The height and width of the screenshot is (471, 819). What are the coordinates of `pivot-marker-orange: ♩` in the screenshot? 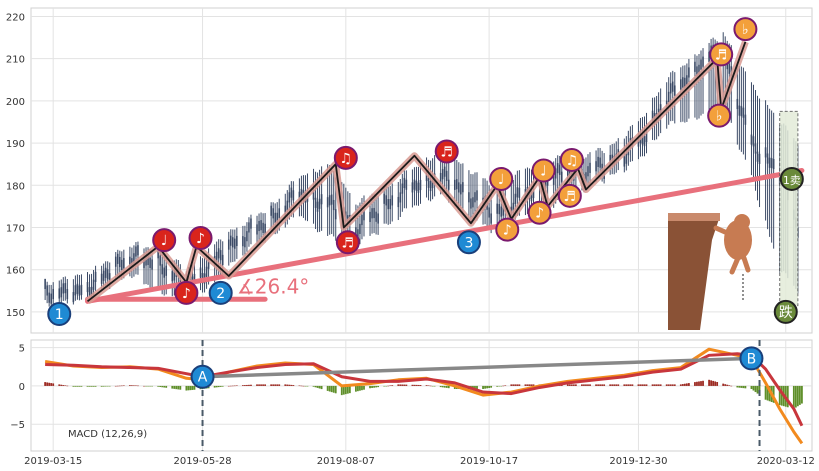 It's located at (501, 178).